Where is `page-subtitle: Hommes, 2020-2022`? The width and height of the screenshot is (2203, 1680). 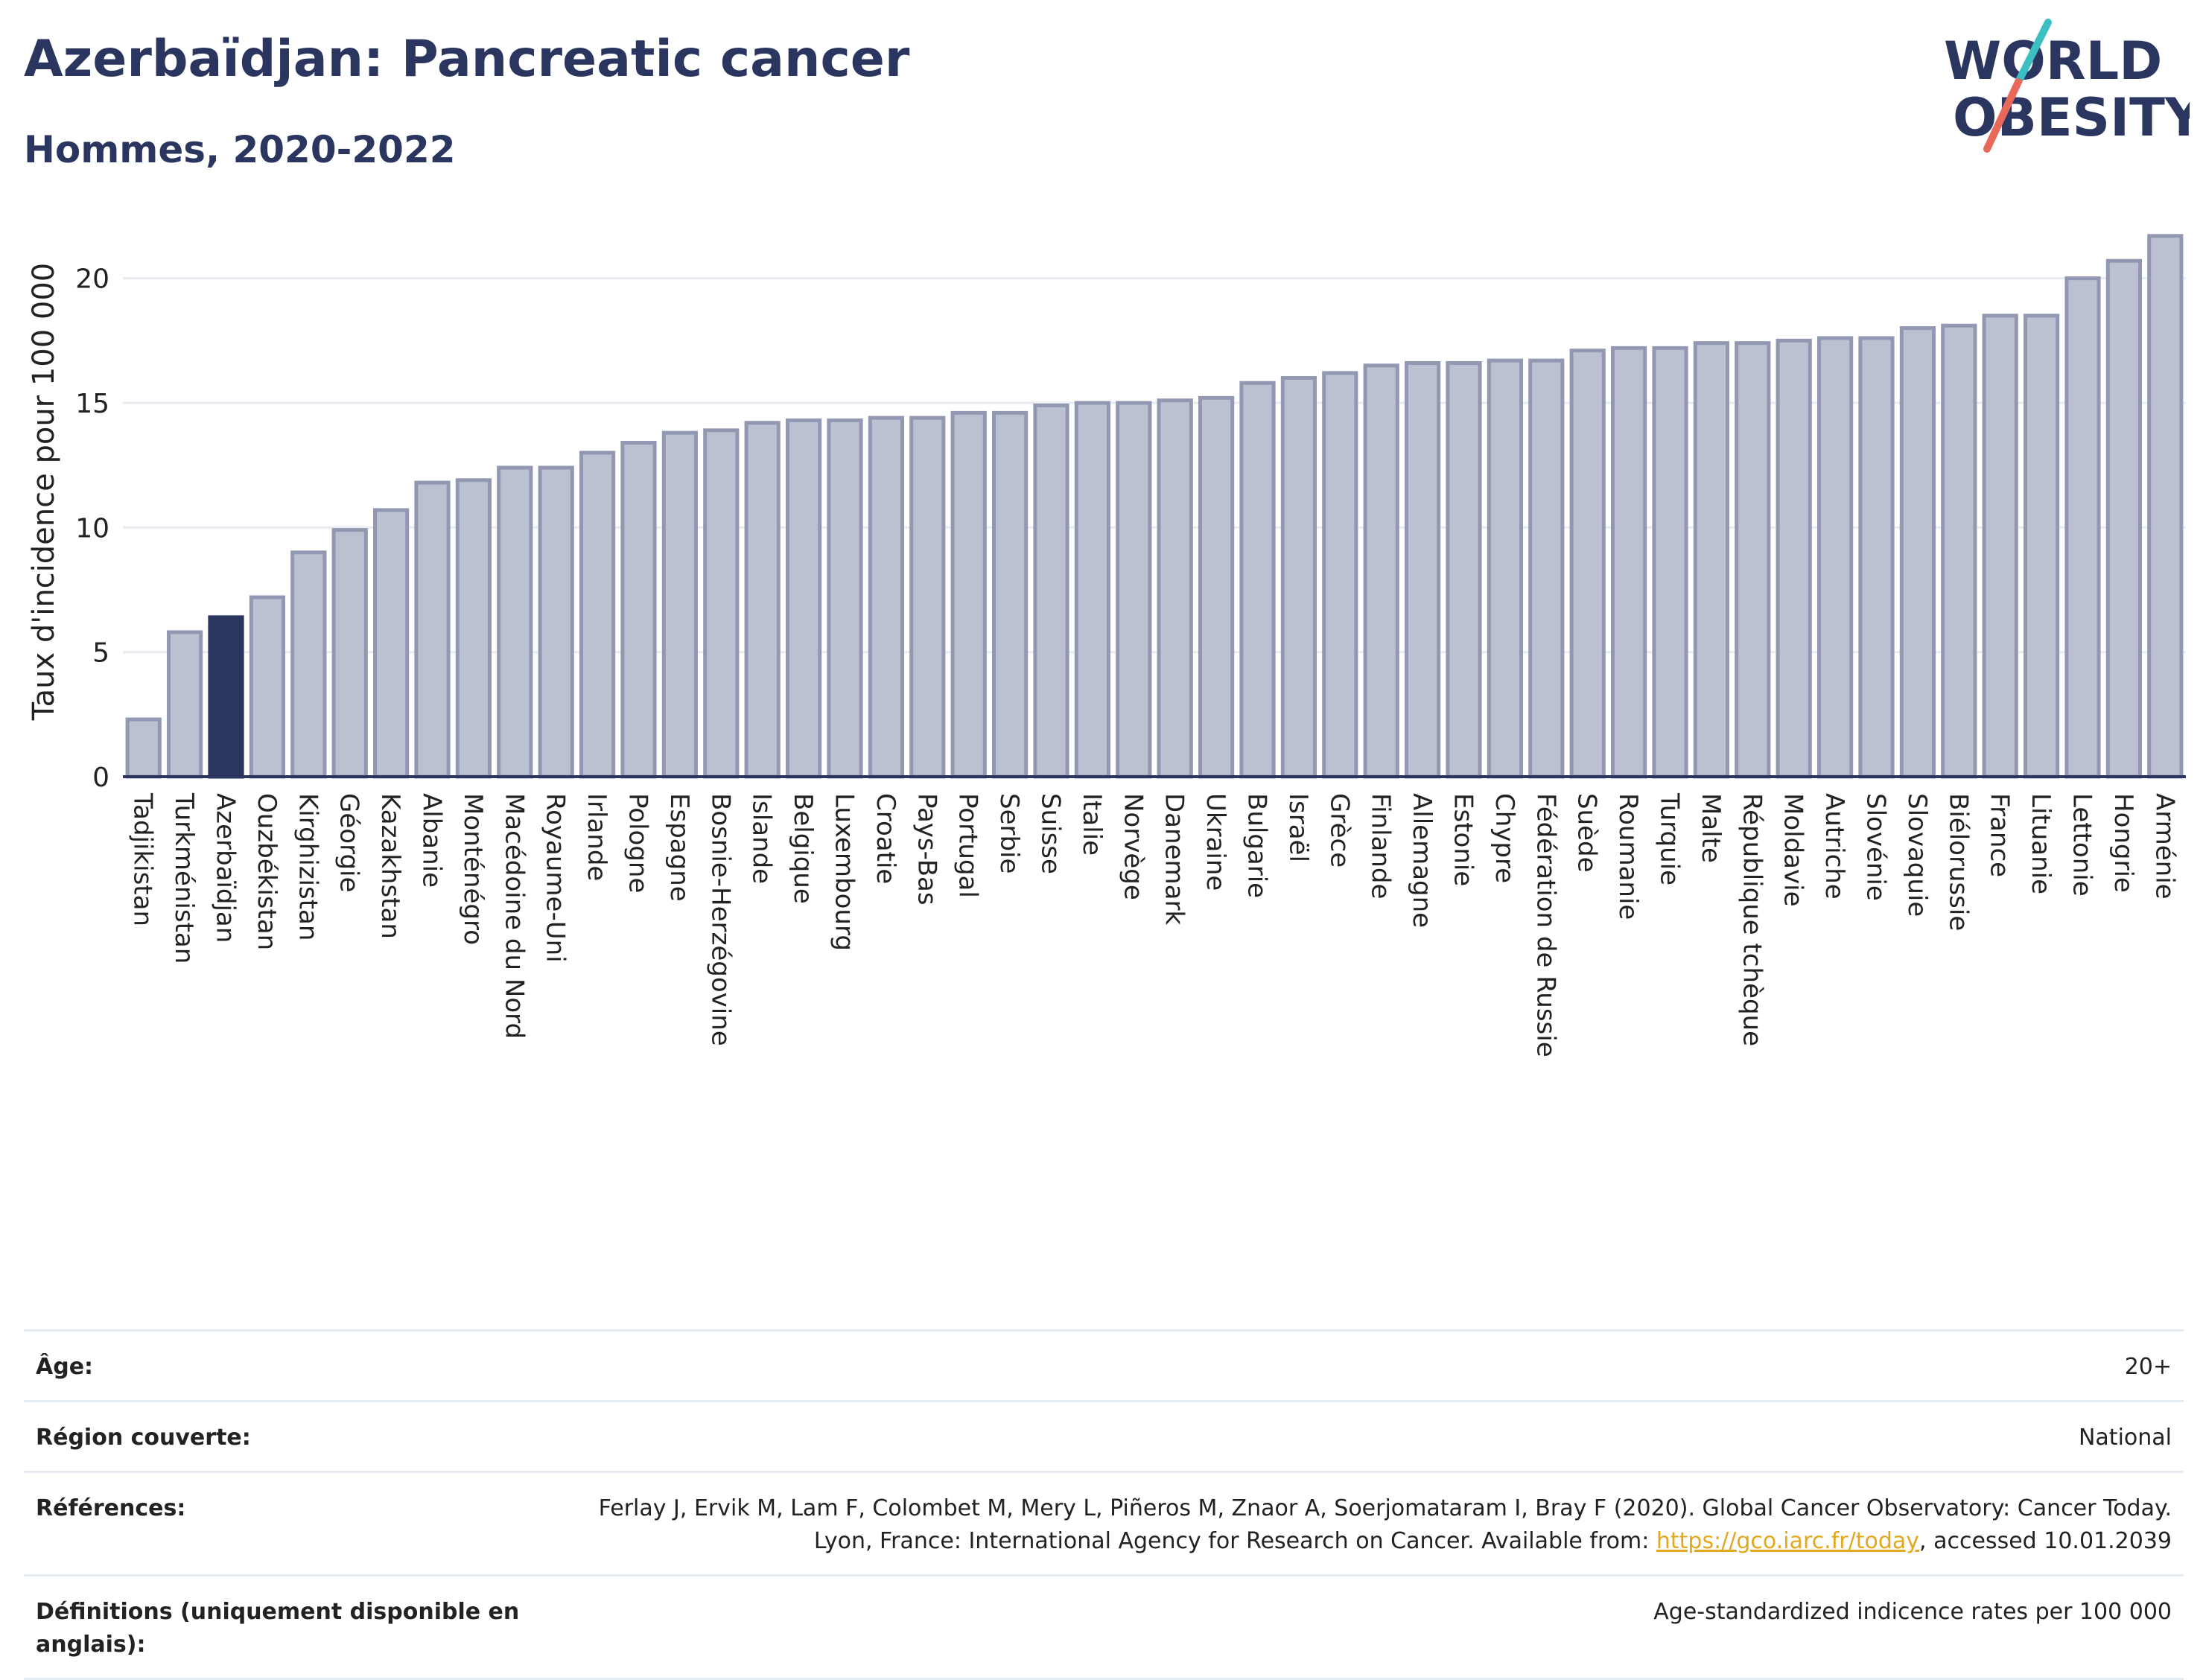 page-subtitle: Hommes, 2020-2022 is located at coordinates (240, 149).